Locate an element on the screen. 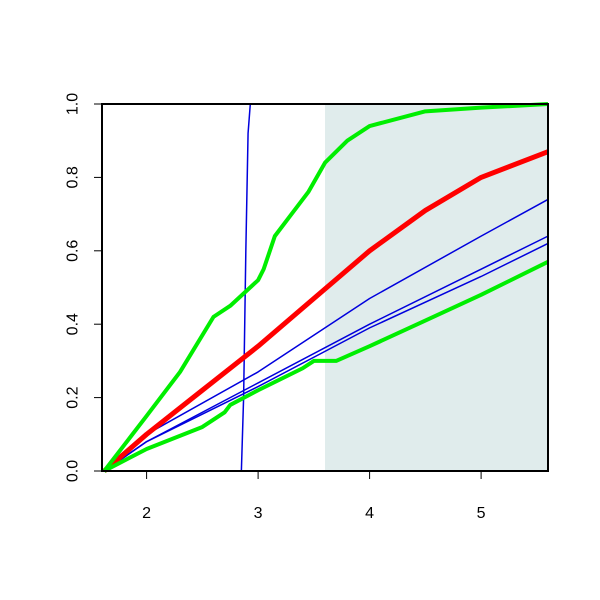 This screenshot has height=600, width=600. y-tick-label: 0.2 is located at coordinates (73, 397).